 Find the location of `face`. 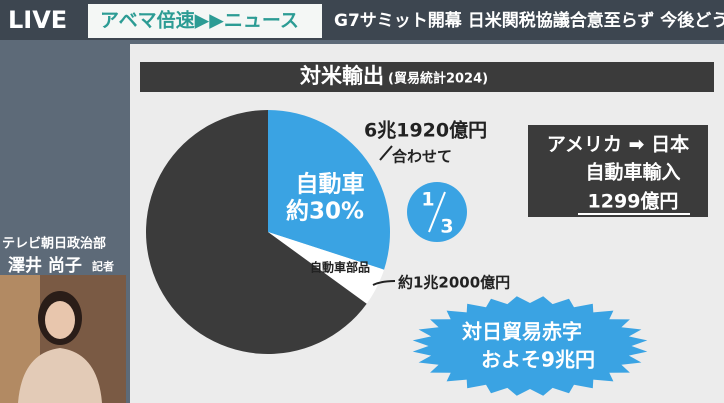

face is located at coordinates (60, 320).